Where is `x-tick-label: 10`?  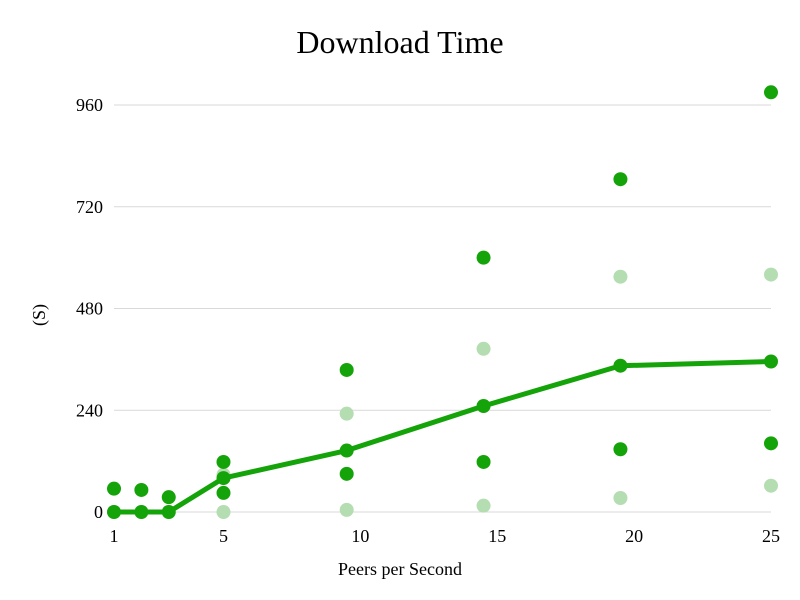
x-tick-label: 10 is located at coordinates (360, 536).